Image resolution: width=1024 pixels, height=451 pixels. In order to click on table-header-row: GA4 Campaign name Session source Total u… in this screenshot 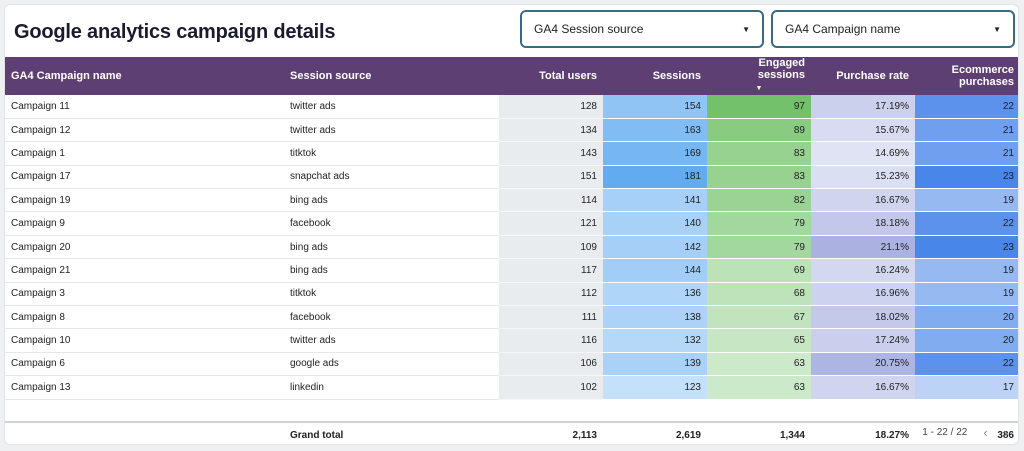, I will do `click(511, 76)`.